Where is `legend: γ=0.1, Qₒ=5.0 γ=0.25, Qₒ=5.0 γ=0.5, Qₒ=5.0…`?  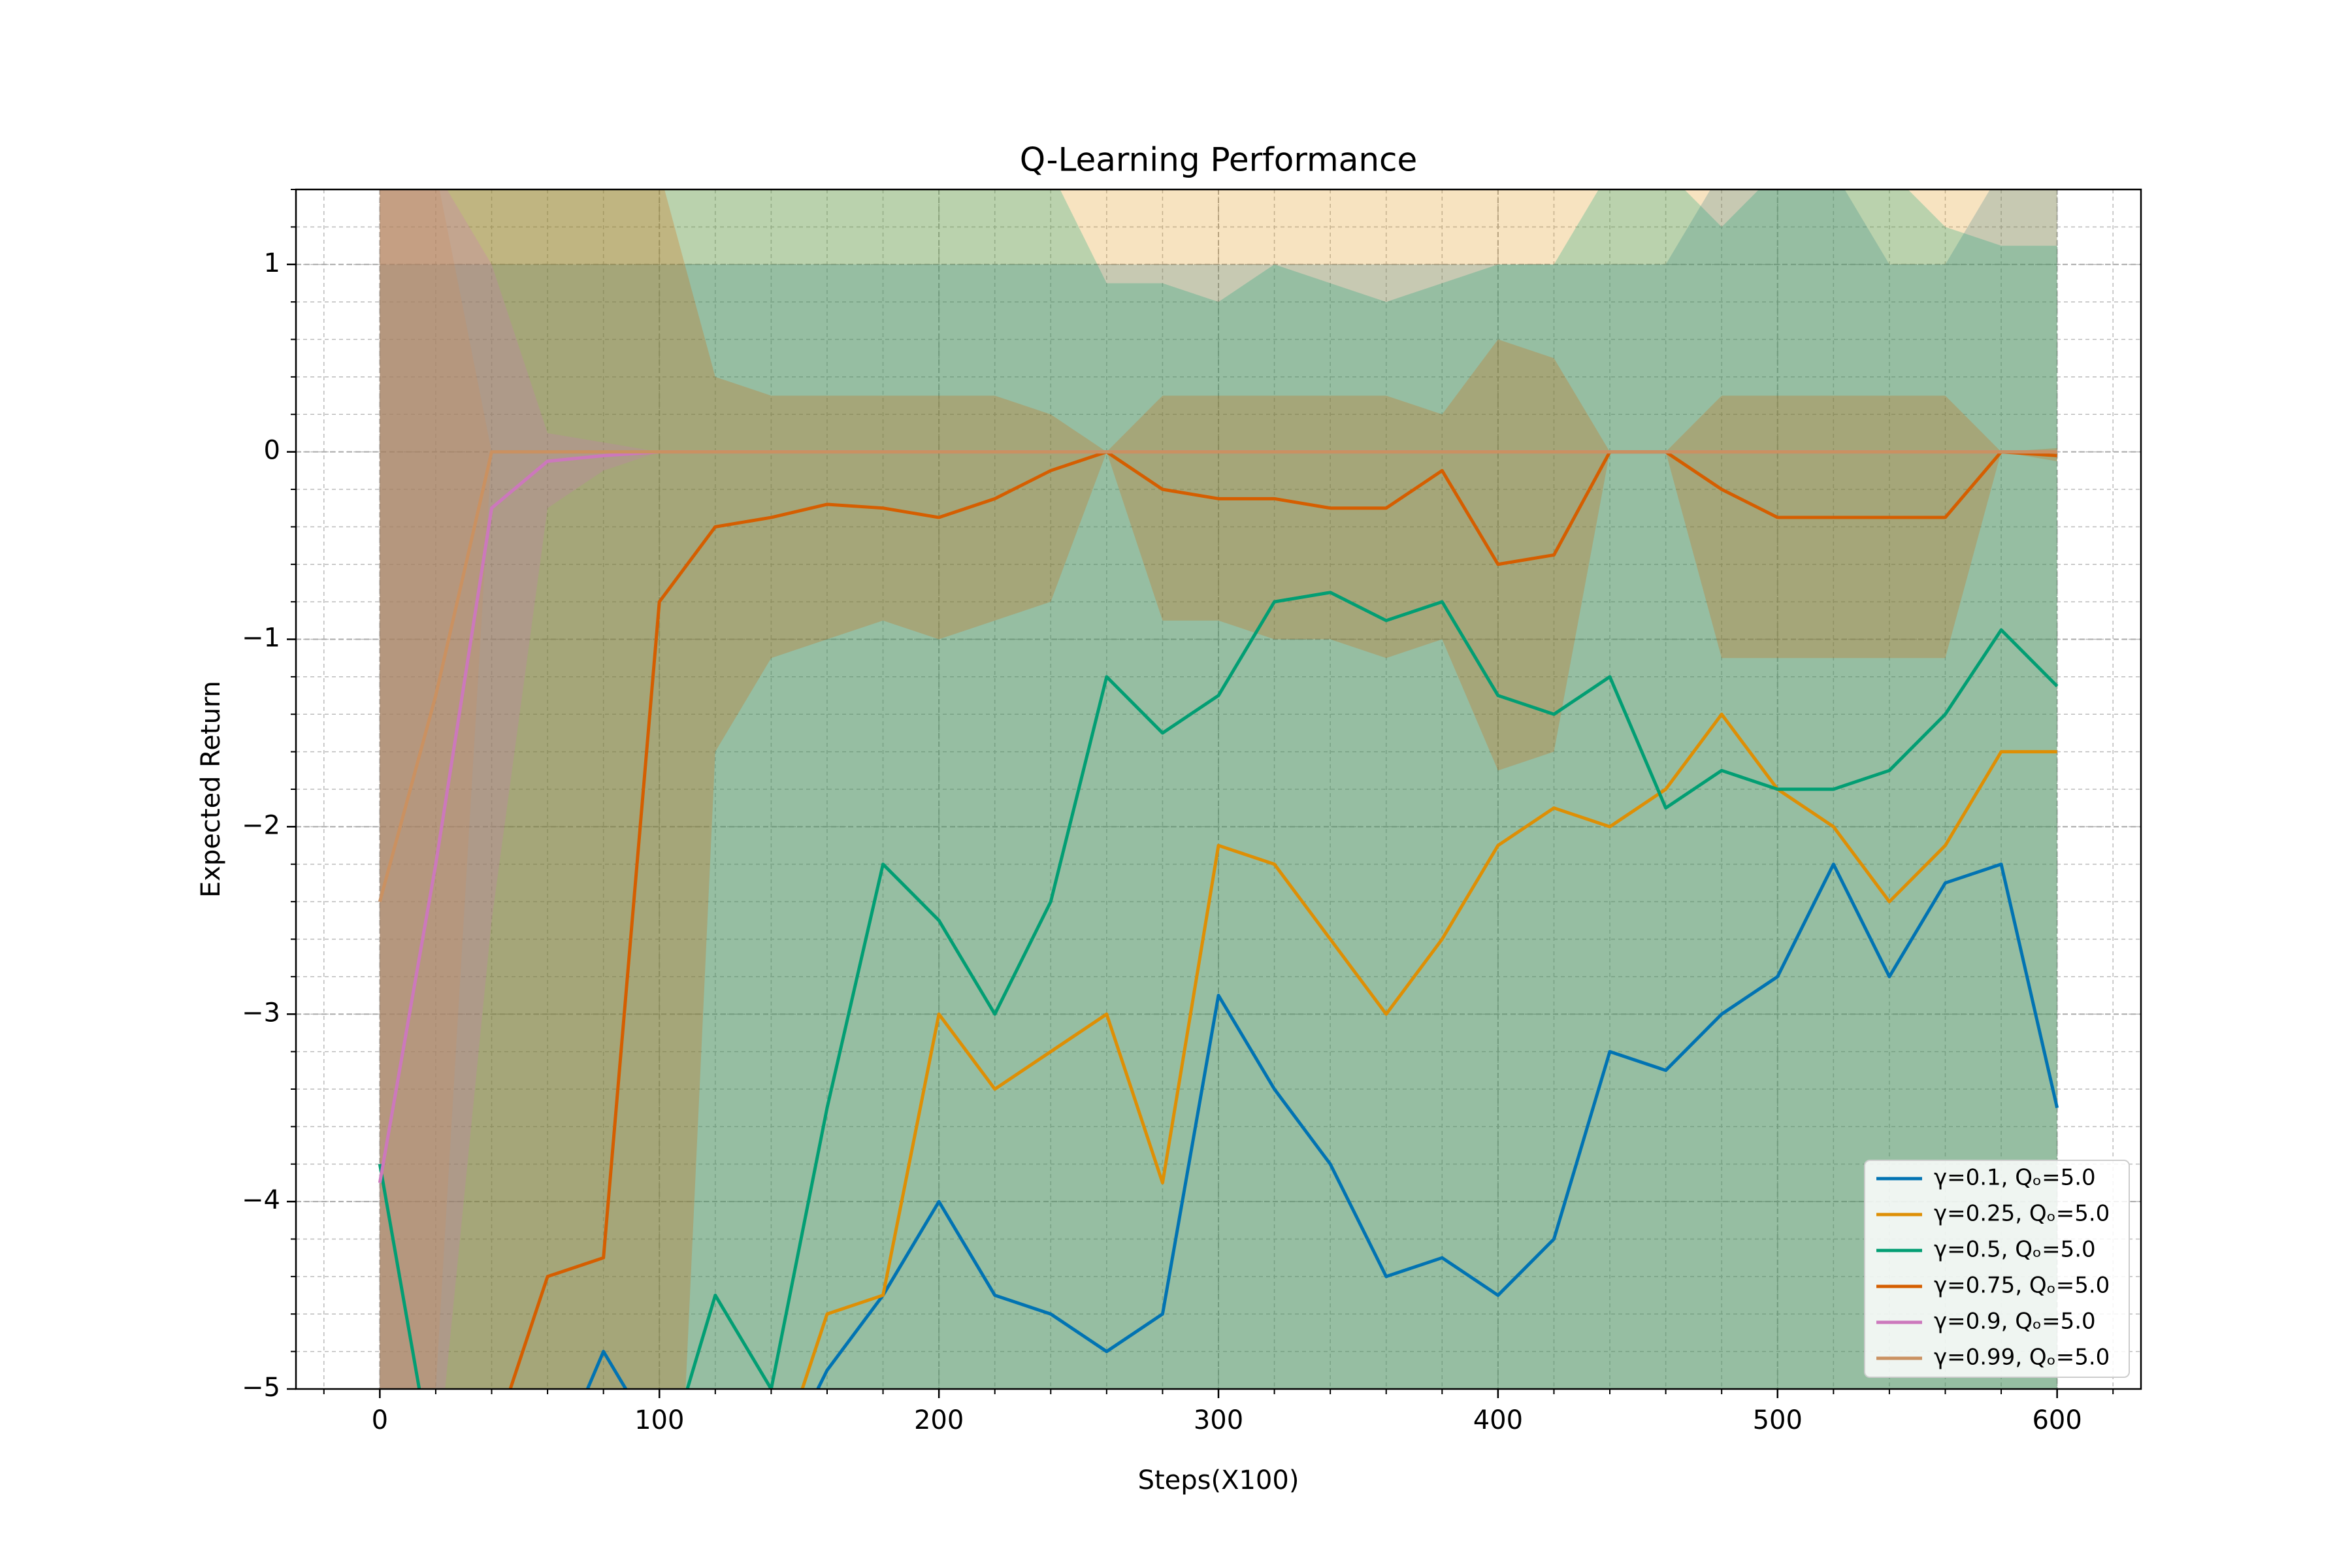 legend: γ=0.1, Qₒ=5.0 γ=0.25, Qₒ=5.0 γ=0.5, Qₒ=5.0… is located at coordinates (1997, 1269).